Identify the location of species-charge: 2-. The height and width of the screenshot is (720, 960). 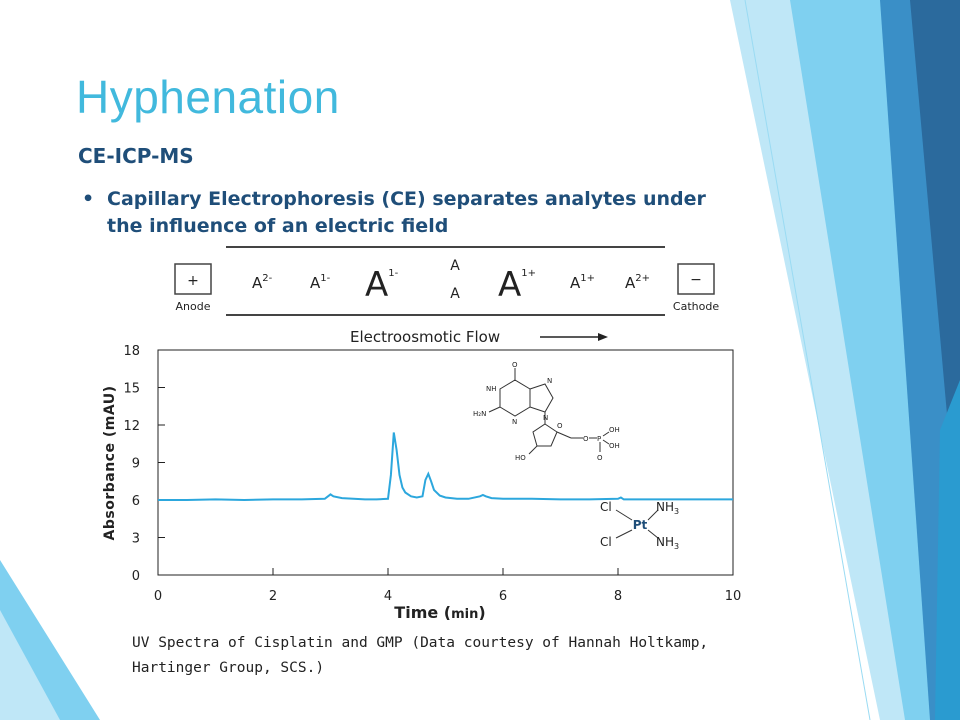
(267, 278).